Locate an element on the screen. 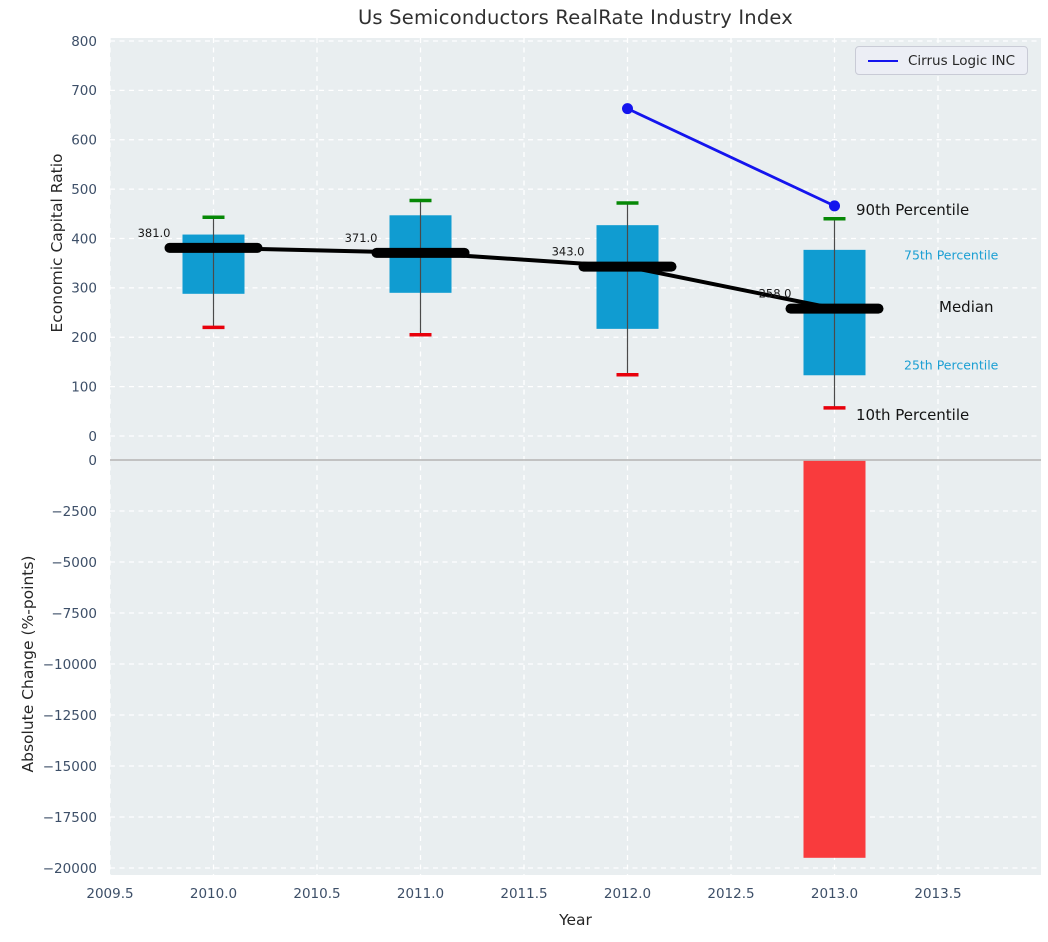 This screenshot has width=1048, height=942. bottom-y-axis-label: Absolute Change (%-points) is located at coordinates (28, 664).